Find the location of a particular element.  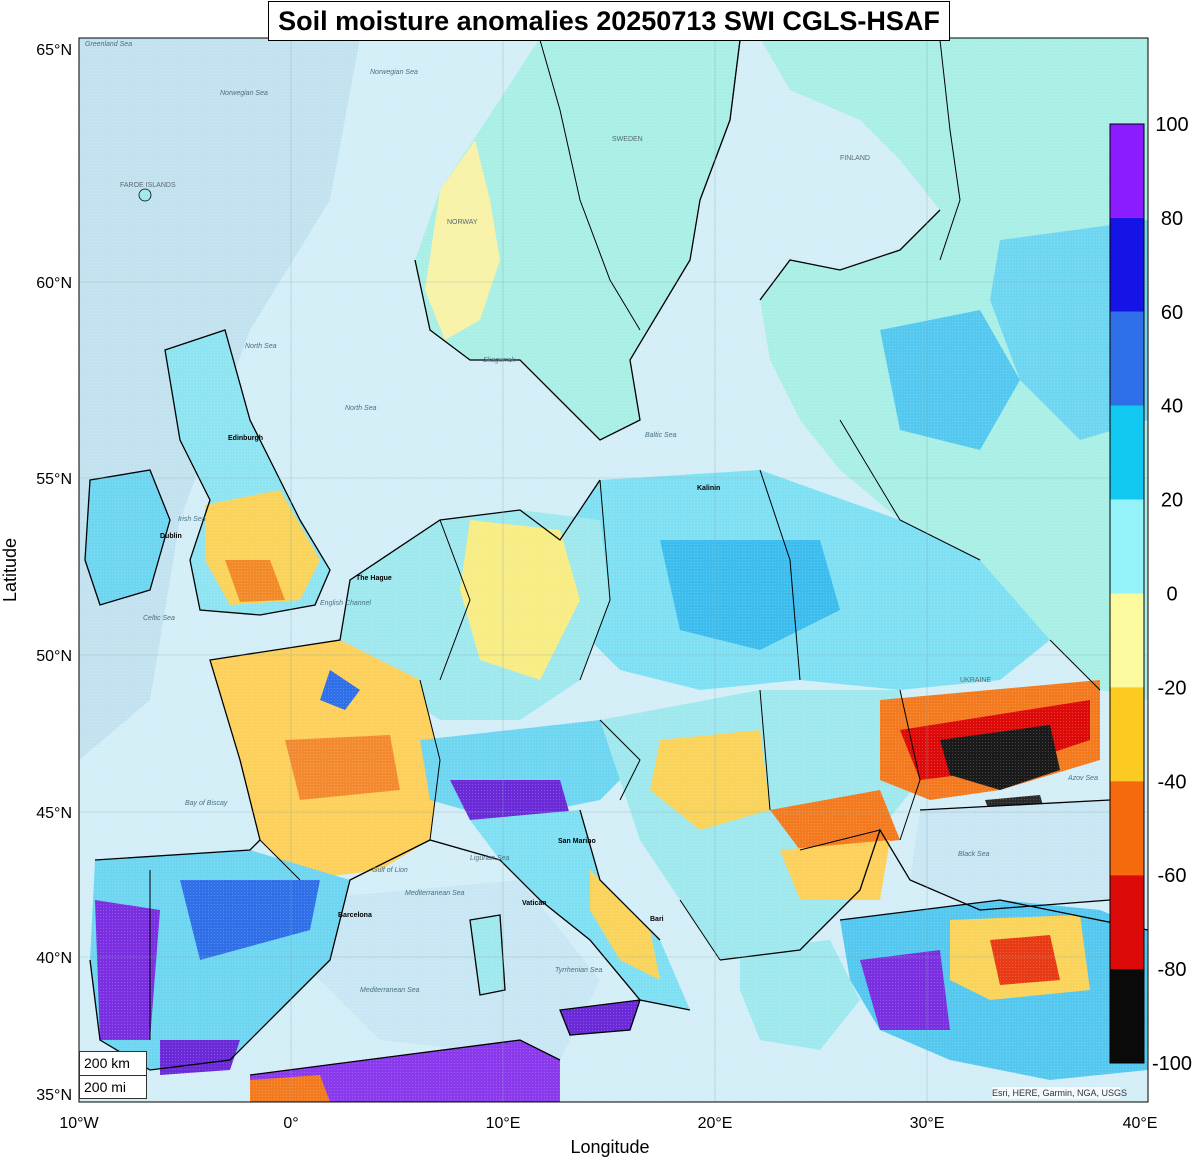

label-norway: NORWAY is located at coordinates (462, 222).